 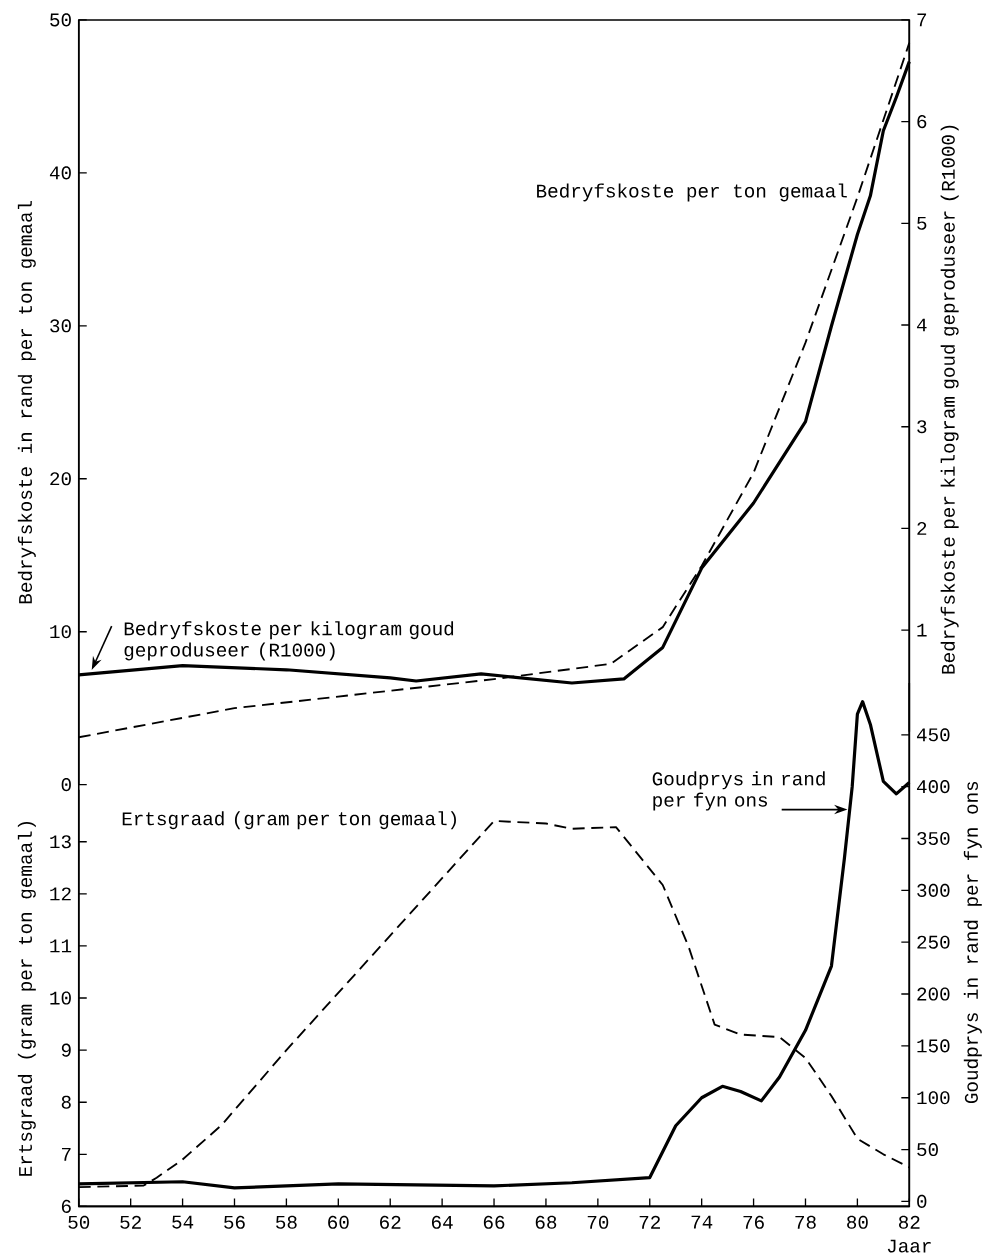 What do you see at coordinates (922, 20) in the screenshot?
I see `y2-tick-label: 7` at bounding box center [922, 20].